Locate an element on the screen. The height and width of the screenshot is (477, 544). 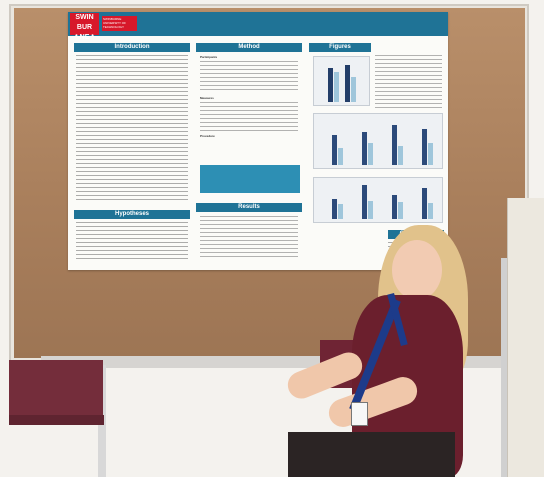
method-participants-label: Participants is located at coordinates (209, 57).